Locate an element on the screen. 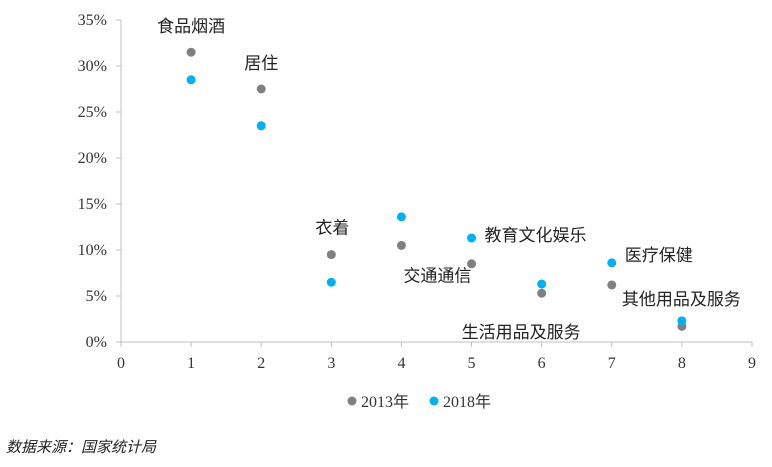 The height and width of the screenshot is (467, 772). x-tick-label: 3 is located at coordinates (331, 363).